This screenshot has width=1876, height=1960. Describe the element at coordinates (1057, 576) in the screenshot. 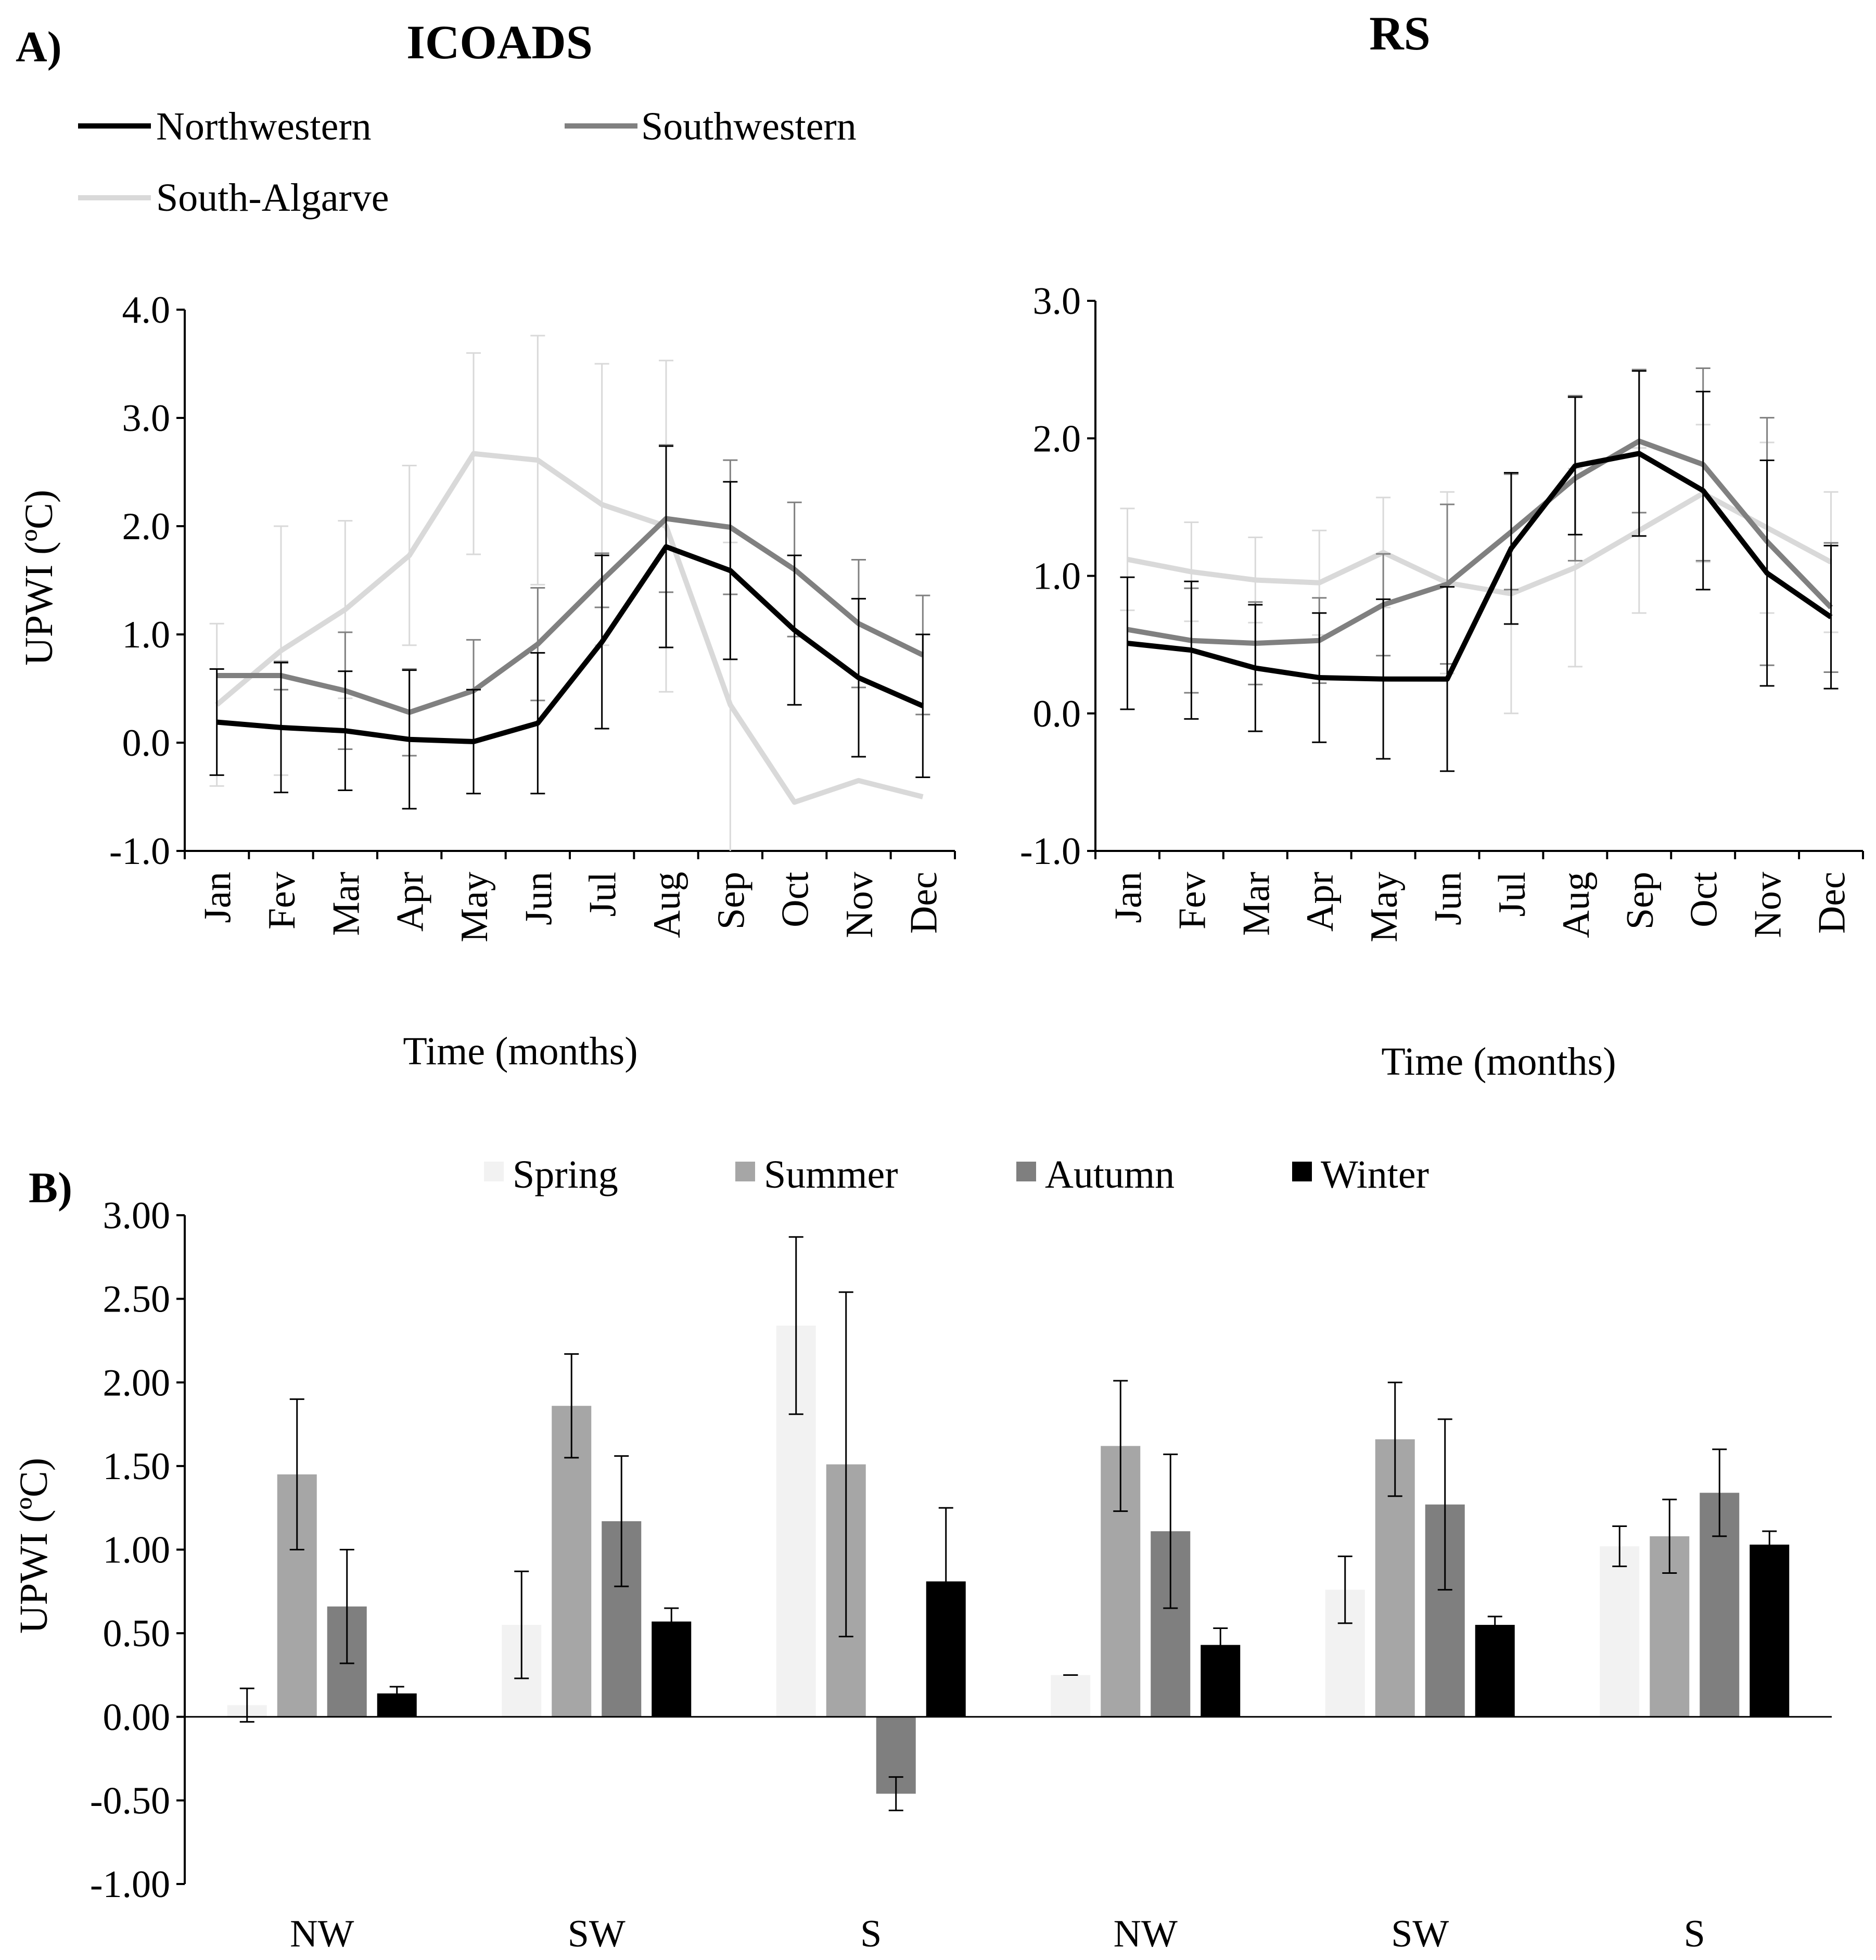

I see `rs-y-tick-label: 1.0` at that location.